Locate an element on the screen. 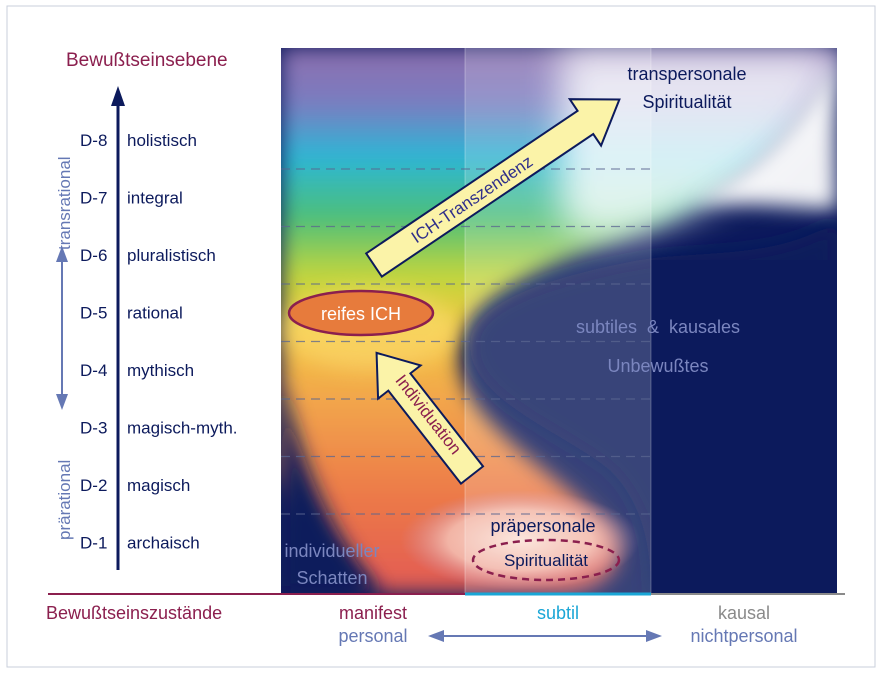 The image size is (882, 673). subtiles-line1: subtiles & kausales is located at coordinates (658, 327).